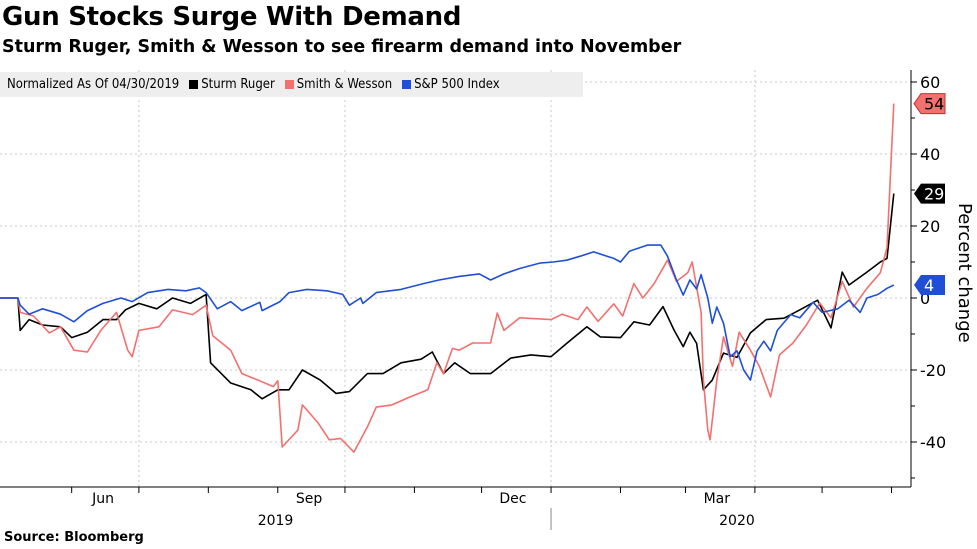 The image size is (977, 549). I want to click on year-label: 2020, so click(737, 521).